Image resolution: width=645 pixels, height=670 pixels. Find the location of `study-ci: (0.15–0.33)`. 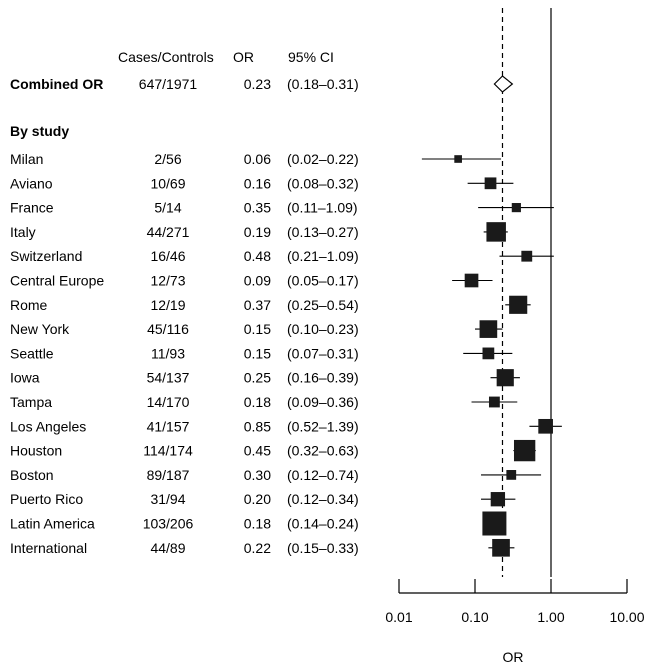

study-ci: (0.15–0.33) is located at coordinates (323, 548).